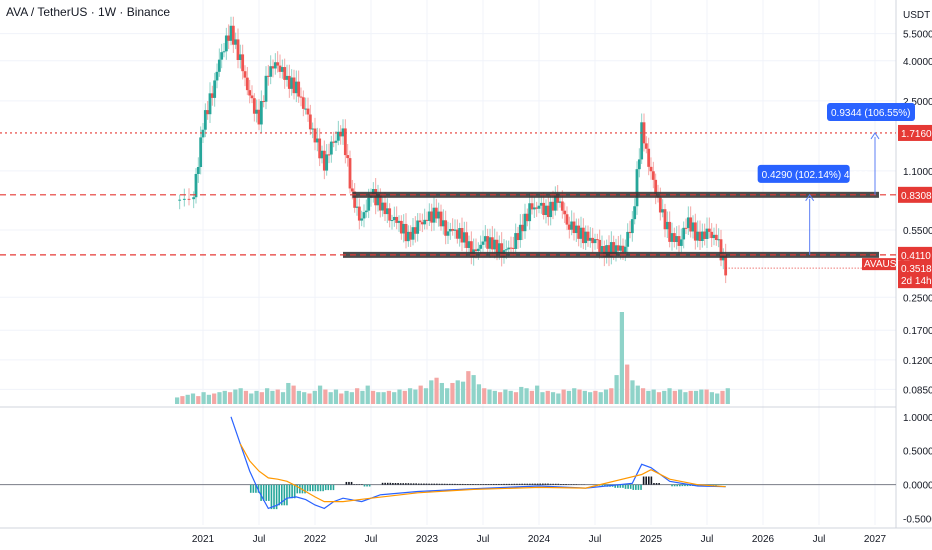 The height and width of the screenshot is (550, 932). Describe the element at coordinates (871, 113) in the screenshot. I see `measure-label: 0.9344 (106.55%)` at that location.